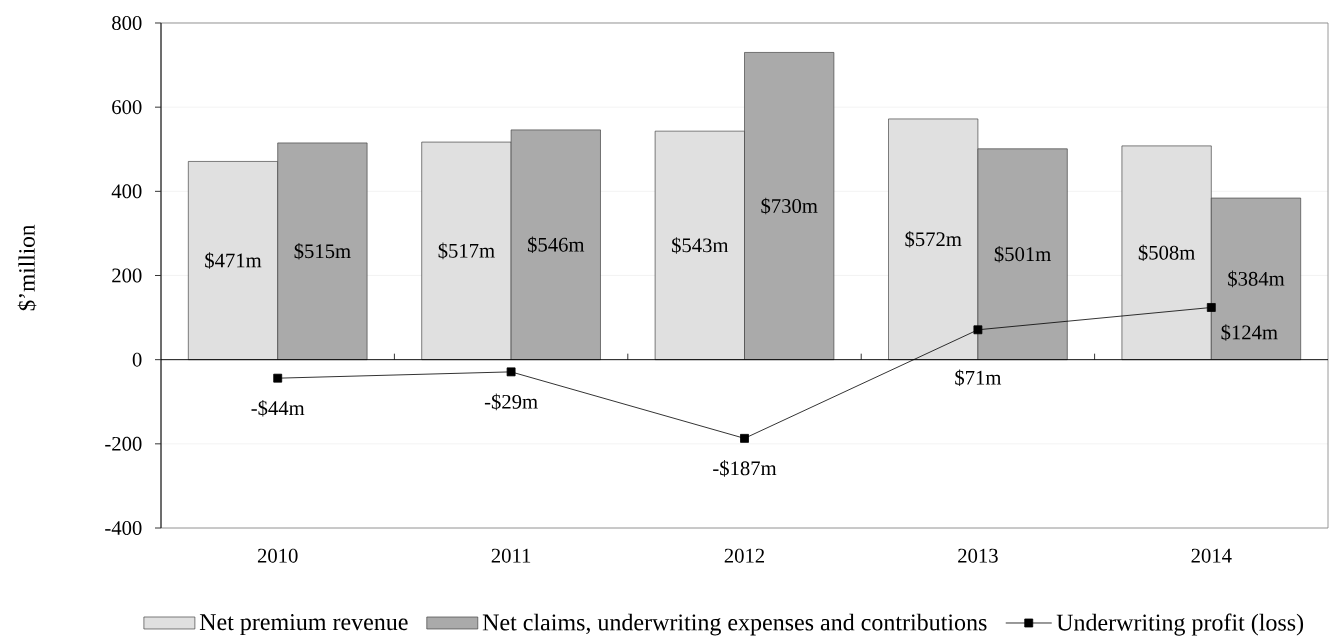 The width and height of the screenshot is (1333, 636). I want to click on legend-label: Net claims, underwriting expenses and contributions, so click(734, 624).